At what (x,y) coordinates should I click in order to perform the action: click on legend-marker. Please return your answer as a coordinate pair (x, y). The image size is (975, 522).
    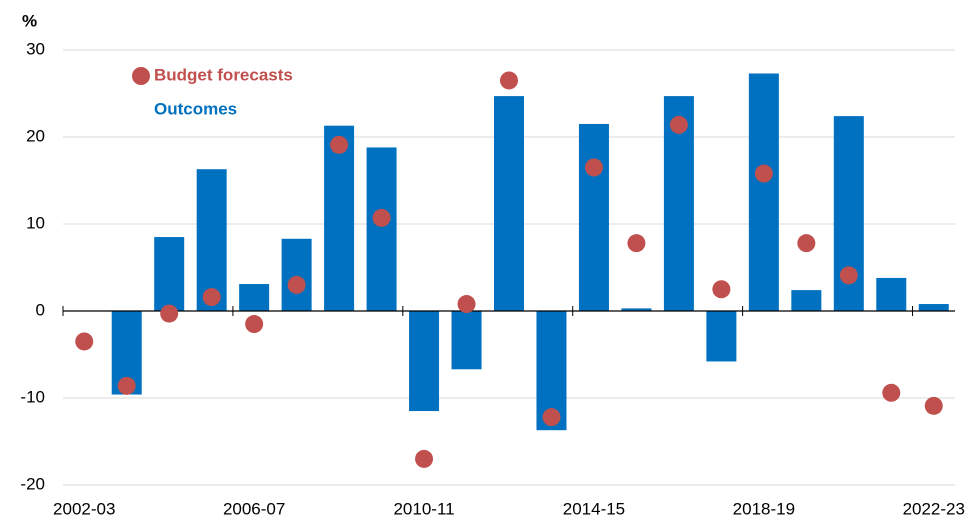
    Looking at the image, I should click on (141, 76).